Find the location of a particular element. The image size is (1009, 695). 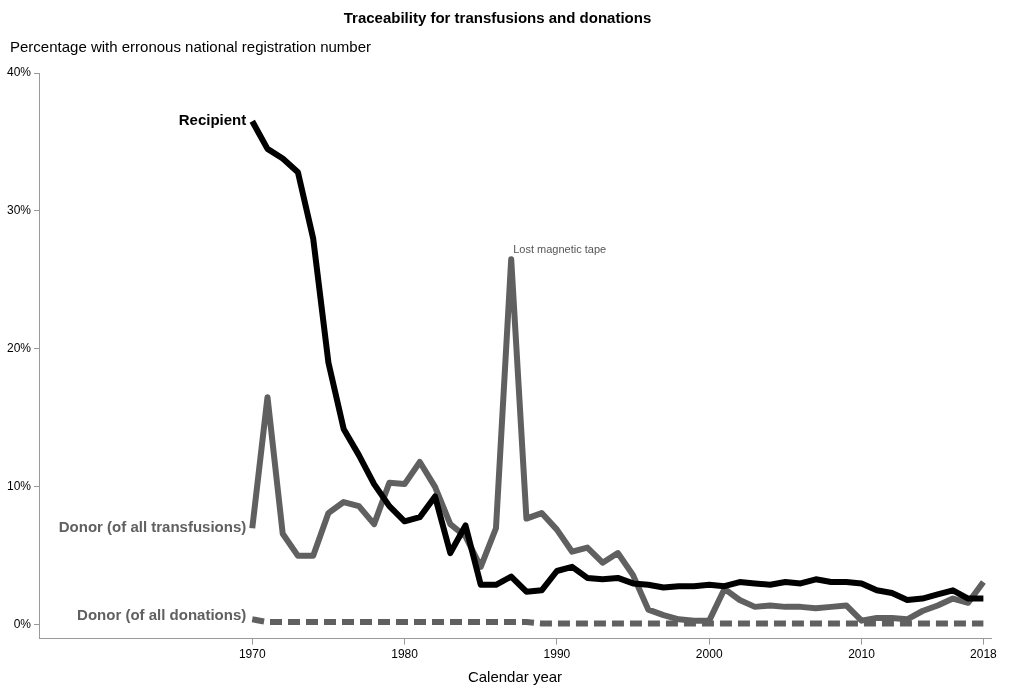

y-tick-label: 0% is located at coordinates (22, 624).